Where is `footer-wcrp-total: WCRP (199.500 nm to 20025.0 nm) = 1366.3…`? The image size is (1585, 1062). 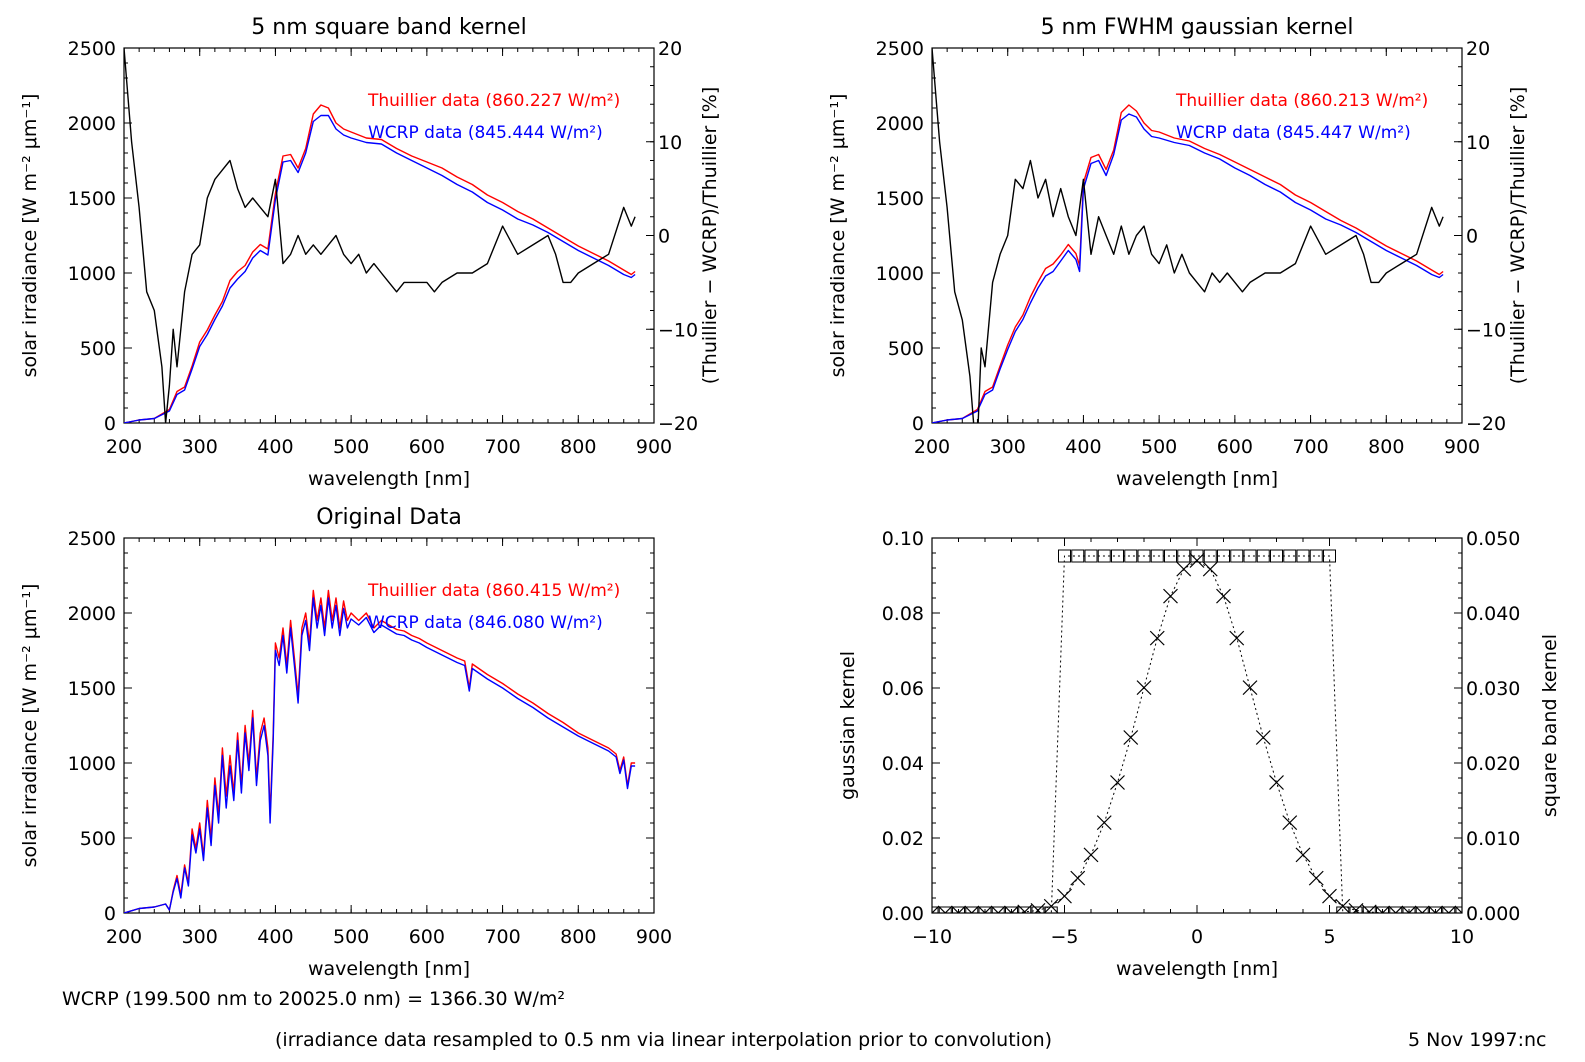 footer-wcrp-total: WCRP (199.500 nm to 20025.0 nm) = 1366.3… is located at coordinates (313, 999).